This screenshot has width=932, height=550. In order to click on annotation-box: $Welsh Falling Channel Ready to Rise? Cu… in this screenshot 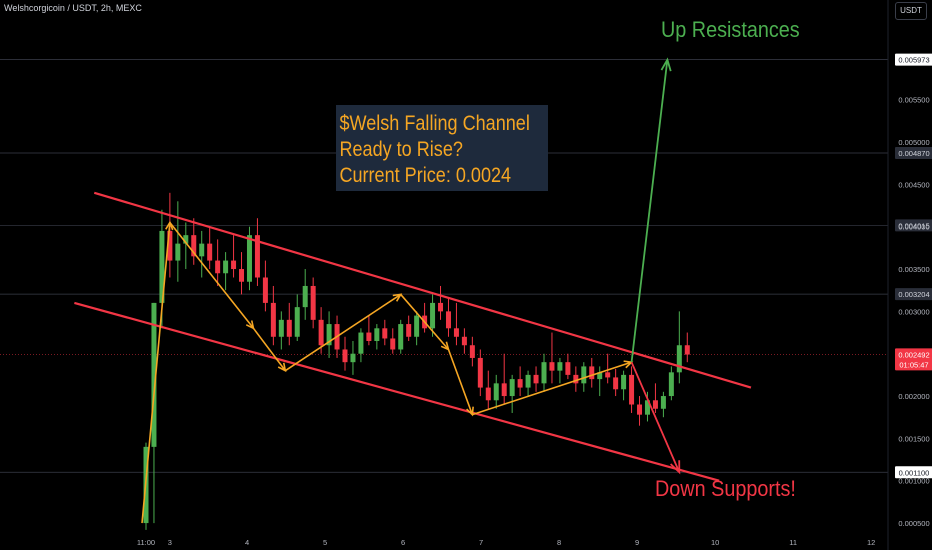, I will do `click(442, 148)`.